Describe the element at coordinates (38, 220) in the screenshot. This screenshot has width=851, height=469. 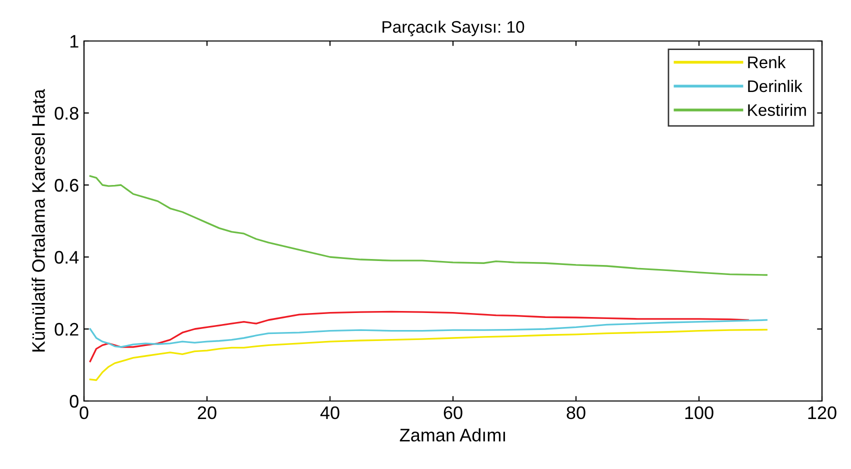
I see `y-axis-title: Kümülatif Ortalama Karesel Hata` at that location.